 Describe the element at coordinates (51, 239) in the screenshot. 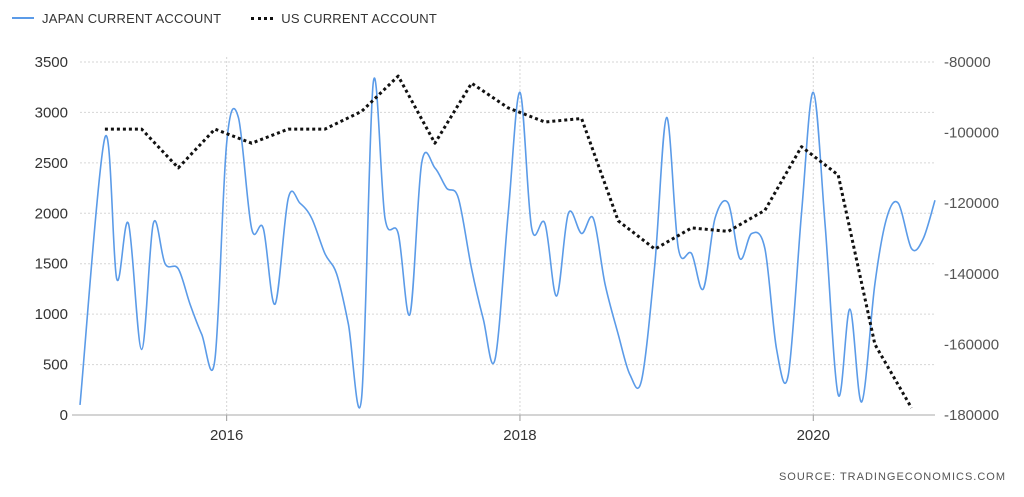

I see `left-axis: 0 500 1000 1500 2000 2500 3000 3500` at that location.